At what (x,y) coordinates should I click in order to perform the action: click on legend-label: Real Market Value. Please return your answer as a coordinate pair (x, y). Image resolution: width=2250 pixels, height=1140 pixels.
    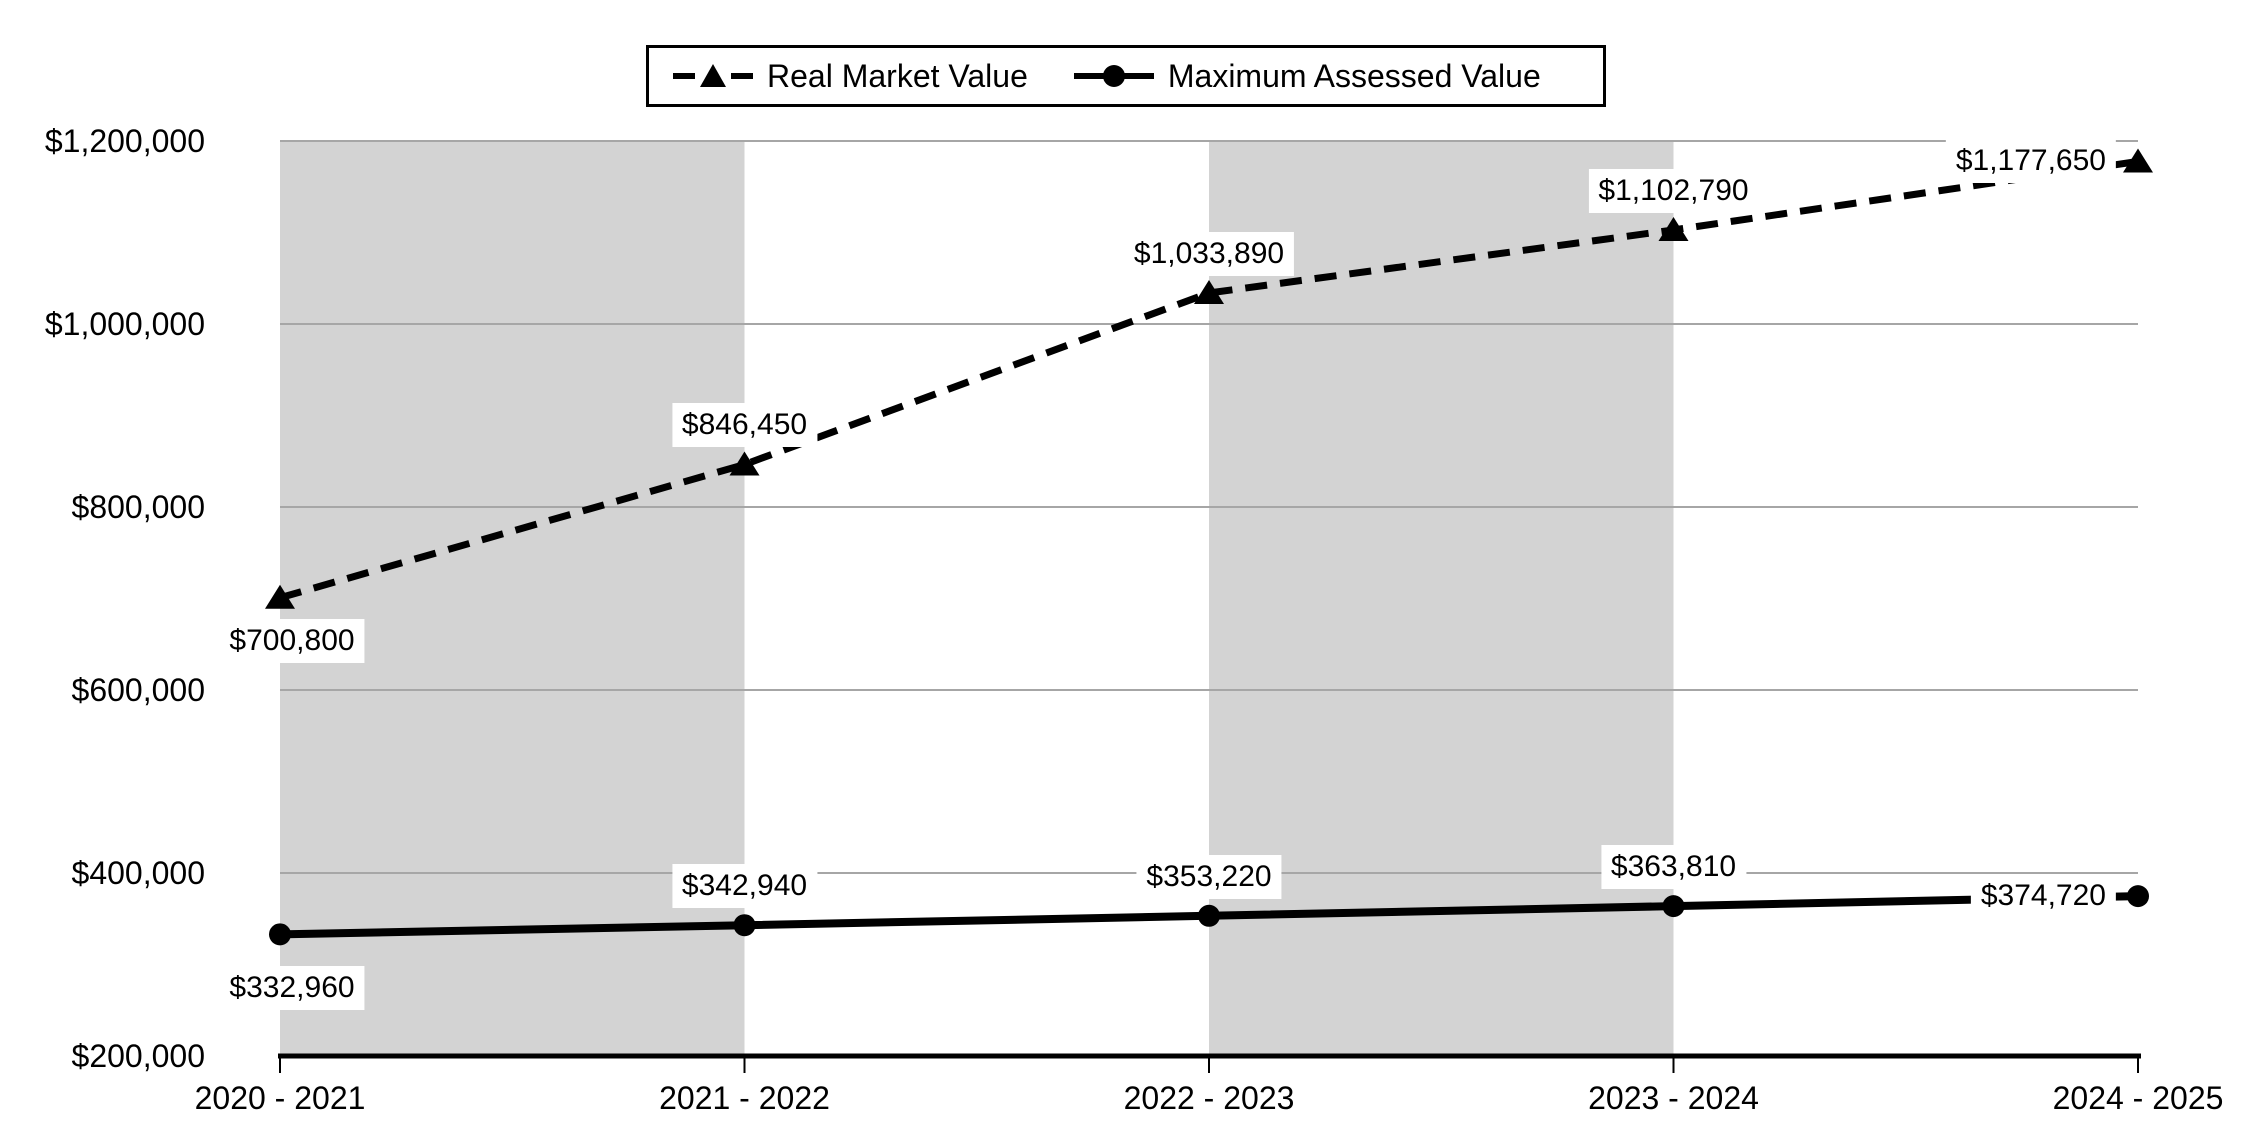
    Looking at the image, I should click on (897, 75).